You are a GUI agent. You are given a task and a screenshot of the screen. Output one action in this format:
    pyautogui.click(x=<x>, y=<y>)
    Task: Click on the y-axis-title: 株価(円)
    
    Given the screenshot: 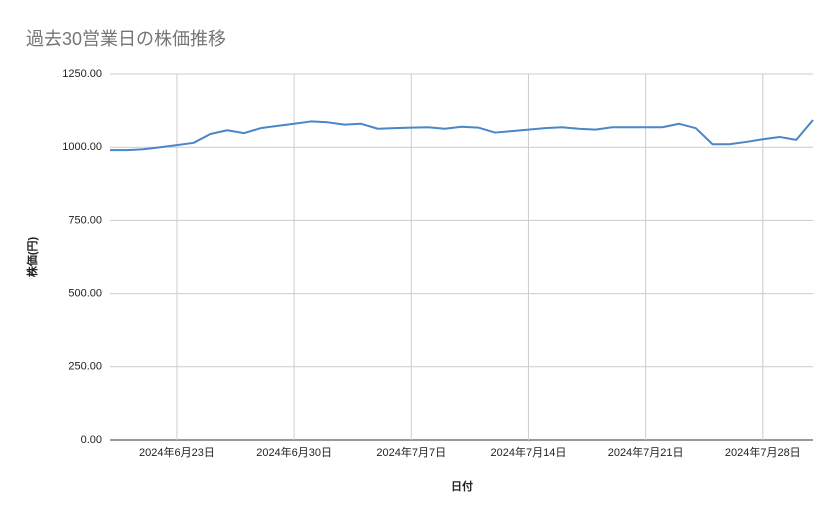 What is the action you would take?
    pyautogui.click(x=32, y=257)
    